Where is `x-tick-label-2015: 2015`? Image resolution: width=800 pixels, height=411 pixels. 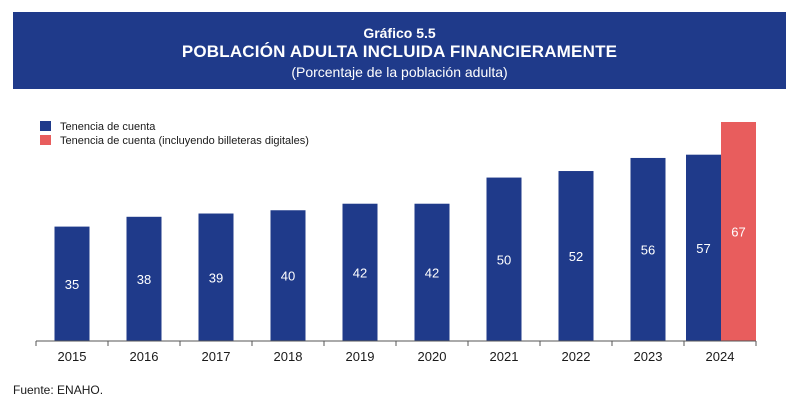 x-tick-label-2015: 2015 is located at coordinates (72, 356).